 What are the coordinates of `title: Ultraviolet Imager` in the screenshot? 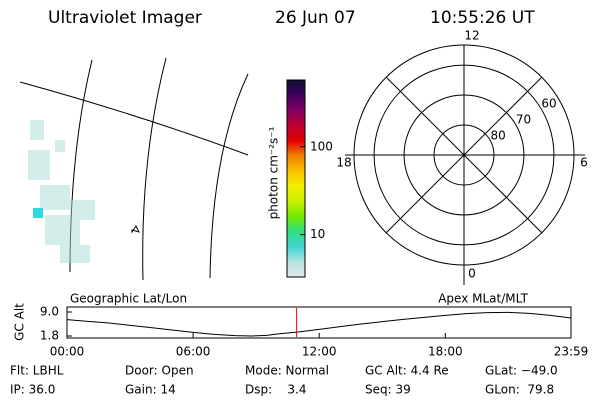 It's located at (125, 18).